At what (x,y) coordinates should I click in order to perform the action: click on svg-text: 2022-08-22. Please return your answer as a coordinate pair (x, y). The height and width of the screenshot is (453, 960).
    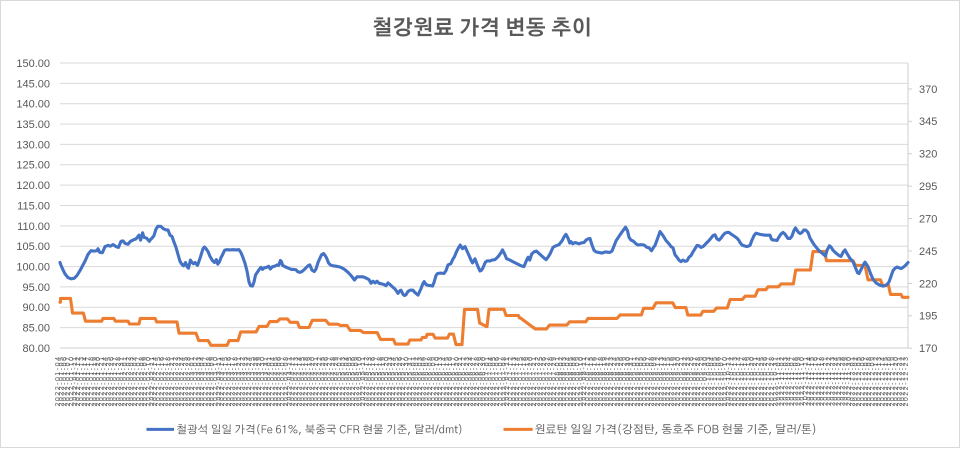
    Looking at the image, I should click on (608, 381).